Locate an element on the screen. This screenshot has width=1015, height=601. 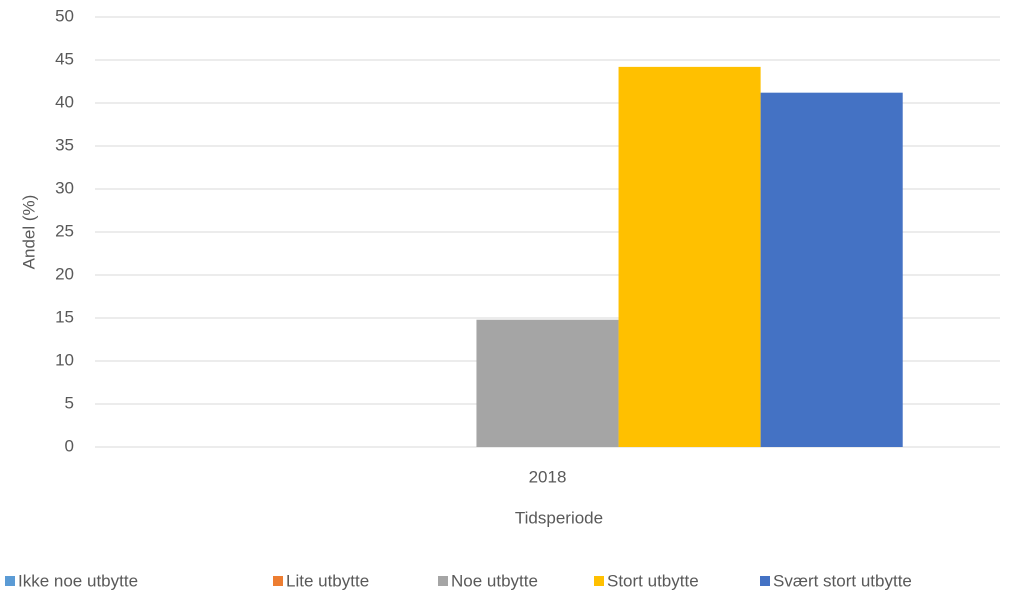
y-tick-label: 10 is located at coordinates (64, 359).